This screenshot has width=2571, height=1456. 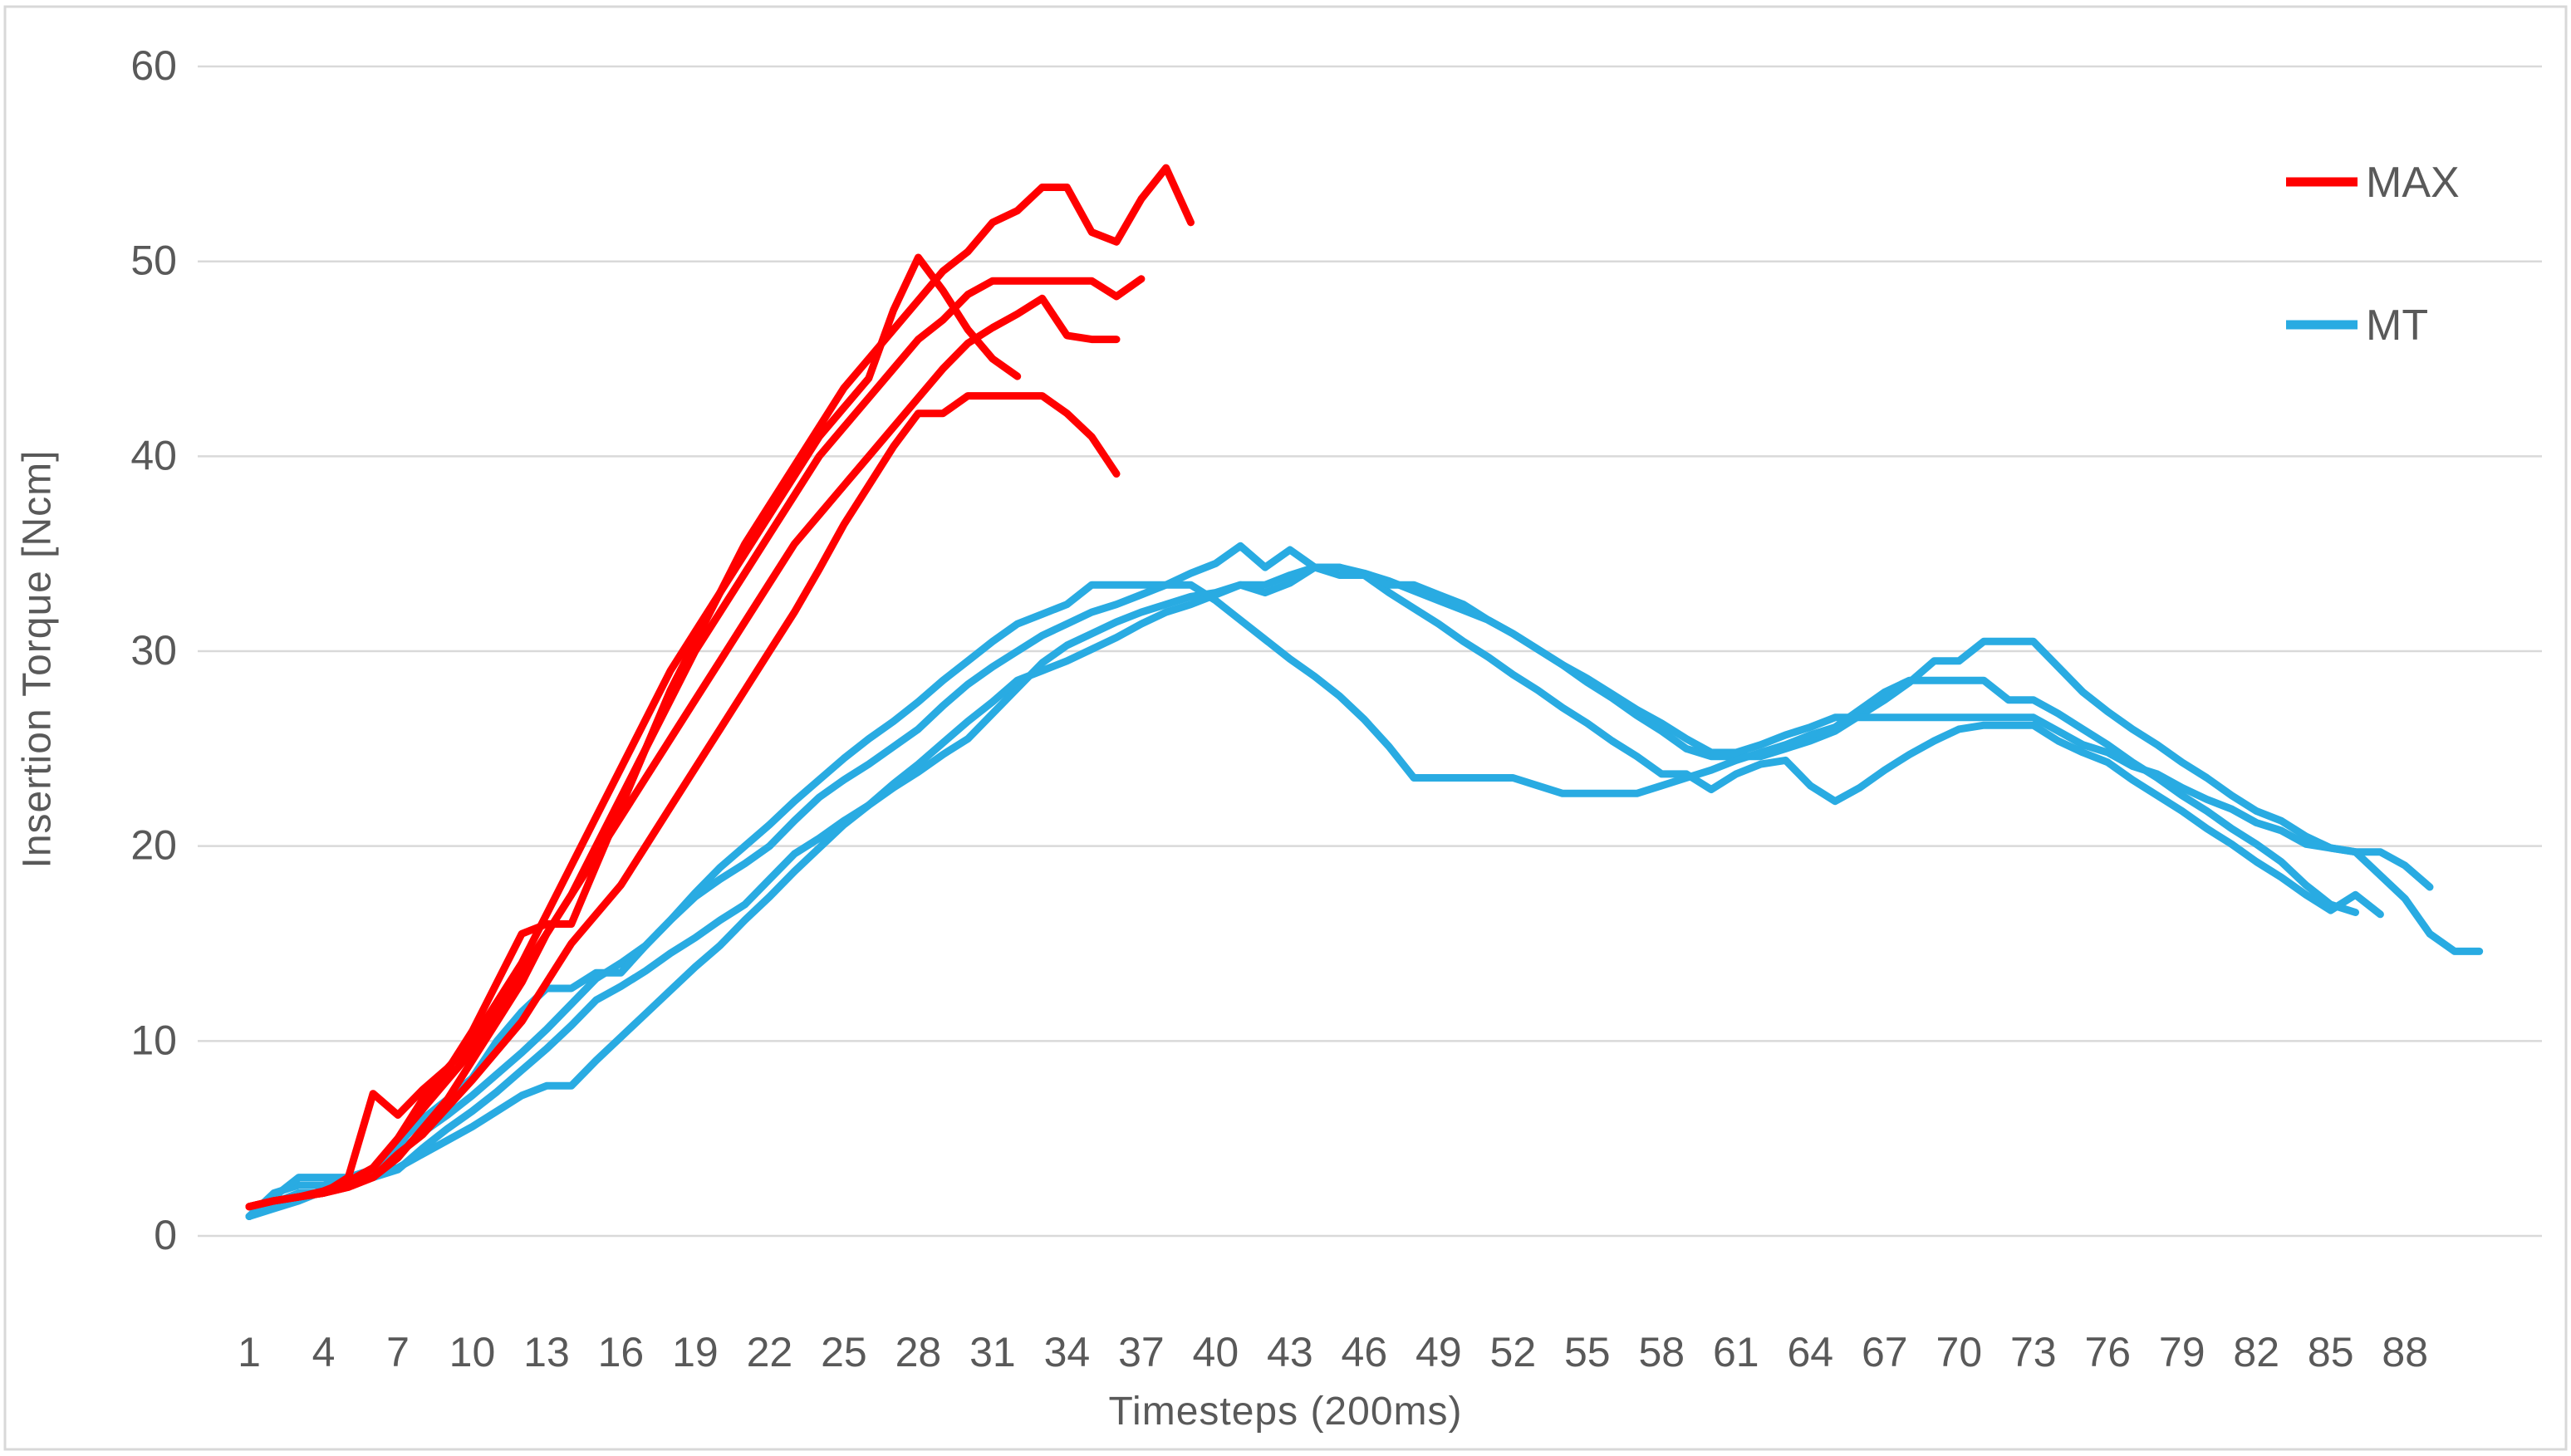 What do you see at coordinates (919, 1352) in the screenshot?
I see `x-tick-label-28: 28` at bounding box center [919, 1352].